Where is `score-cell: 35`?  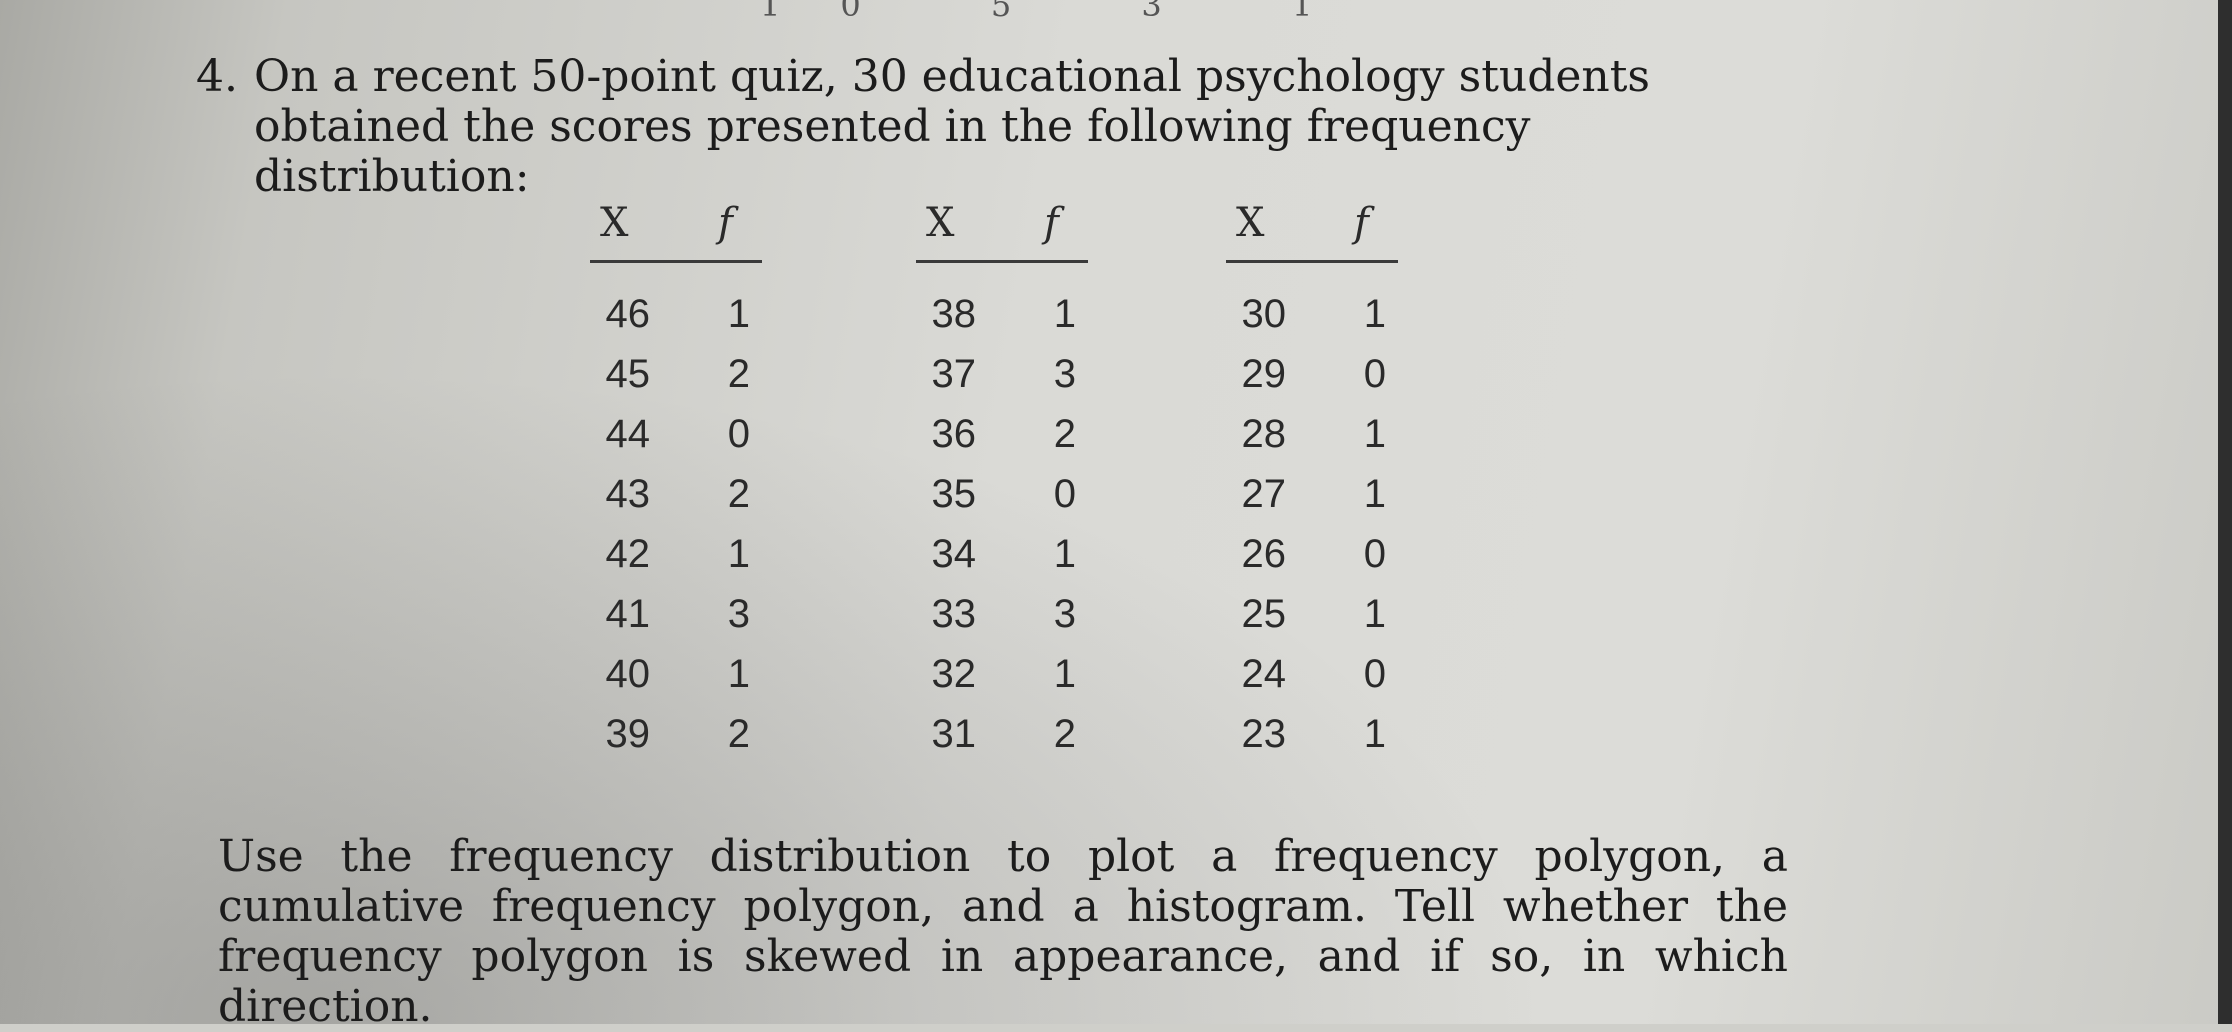 score-cell: 35 is located at coordinates (954, 494).